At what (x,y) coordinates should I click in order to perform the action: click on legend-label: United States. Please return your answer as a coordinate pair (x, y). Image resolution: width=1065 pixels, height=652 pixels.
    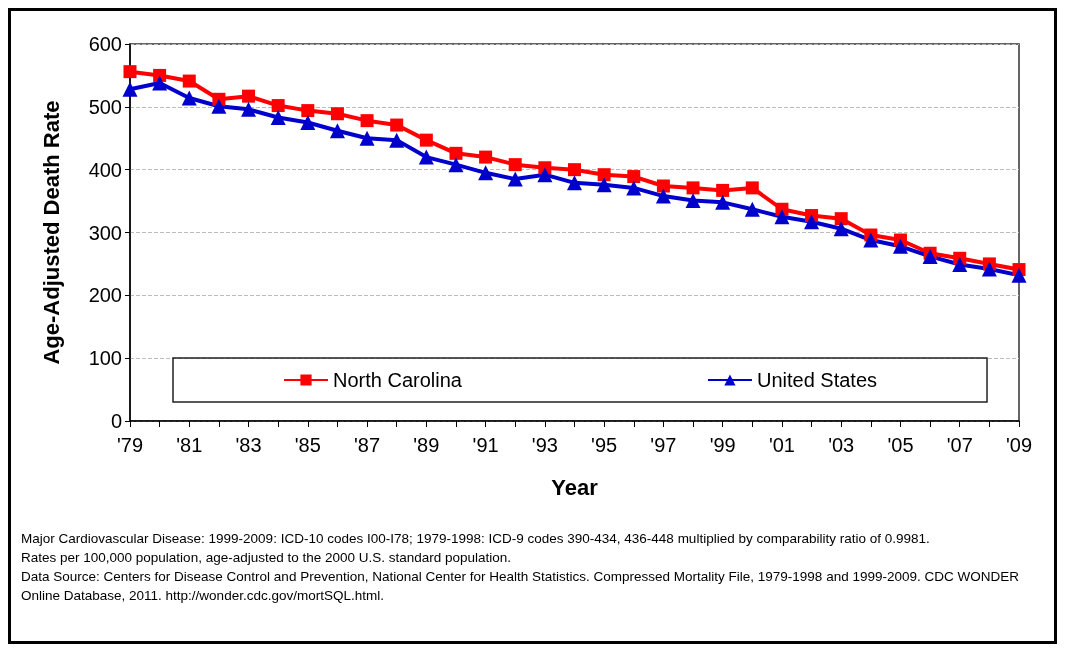
    Looking at the image, I should click on (817, 380).